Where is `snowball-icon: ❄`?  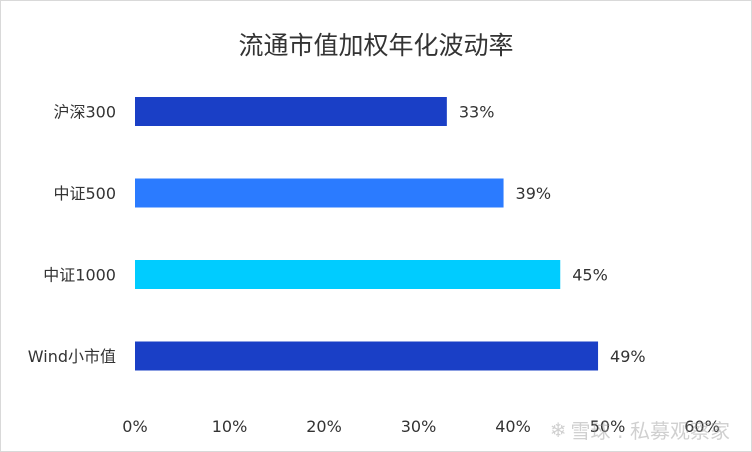
snowball-icon: ❄ is located at coordinates (558, 429).